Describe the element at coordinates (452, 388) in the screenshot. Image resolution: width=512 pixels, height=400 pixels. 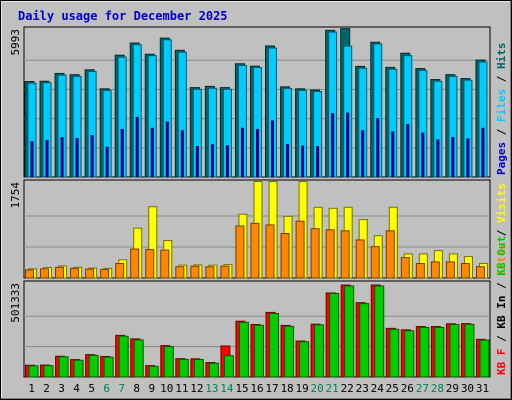
I see `x-tick-label: 29` at that location.